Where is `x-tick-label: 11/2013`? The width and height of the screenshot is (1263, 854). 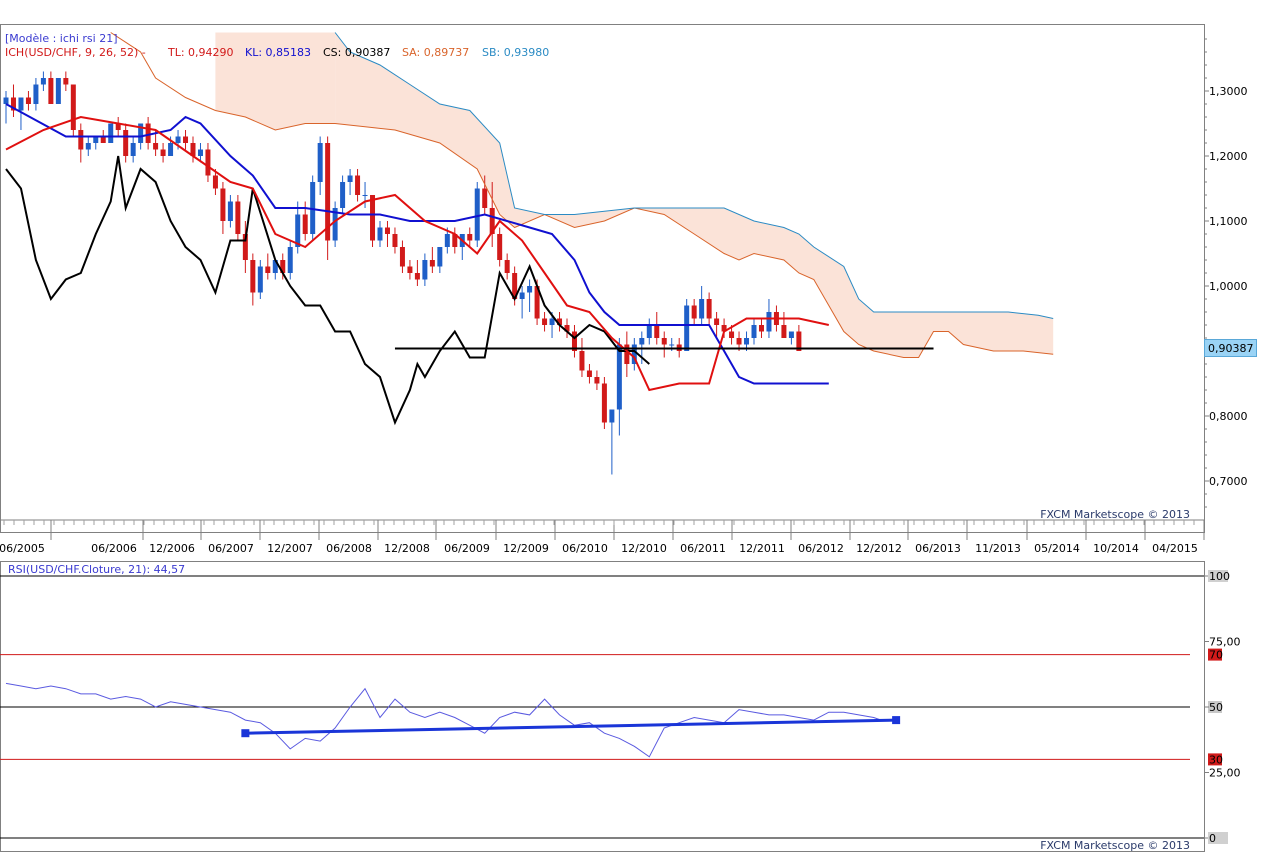 x-tick-label: 11/2013 is located at coordinates (998, 548).